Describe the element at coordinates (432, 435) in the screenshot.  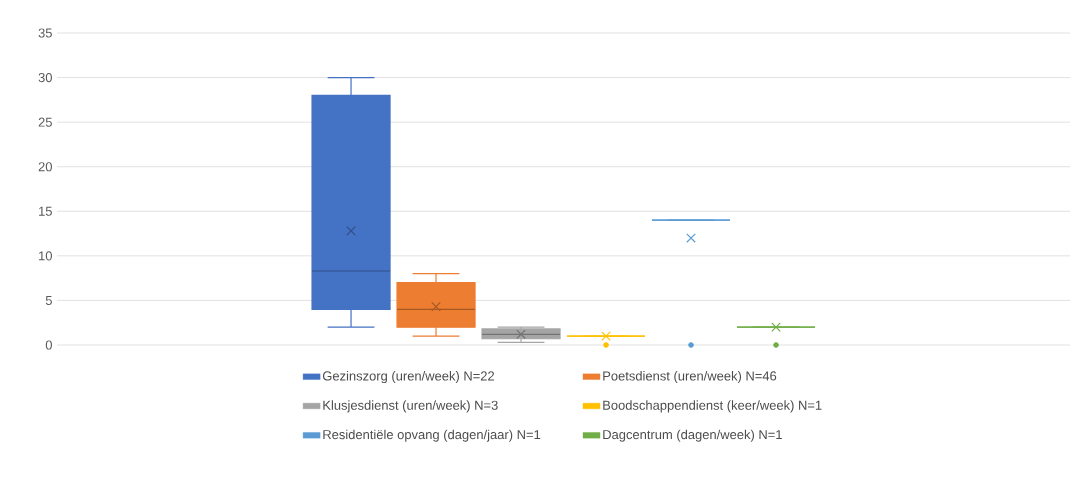
I see `legend-label: Residentiële opvang (dagen/jaar) N=1` at that location.